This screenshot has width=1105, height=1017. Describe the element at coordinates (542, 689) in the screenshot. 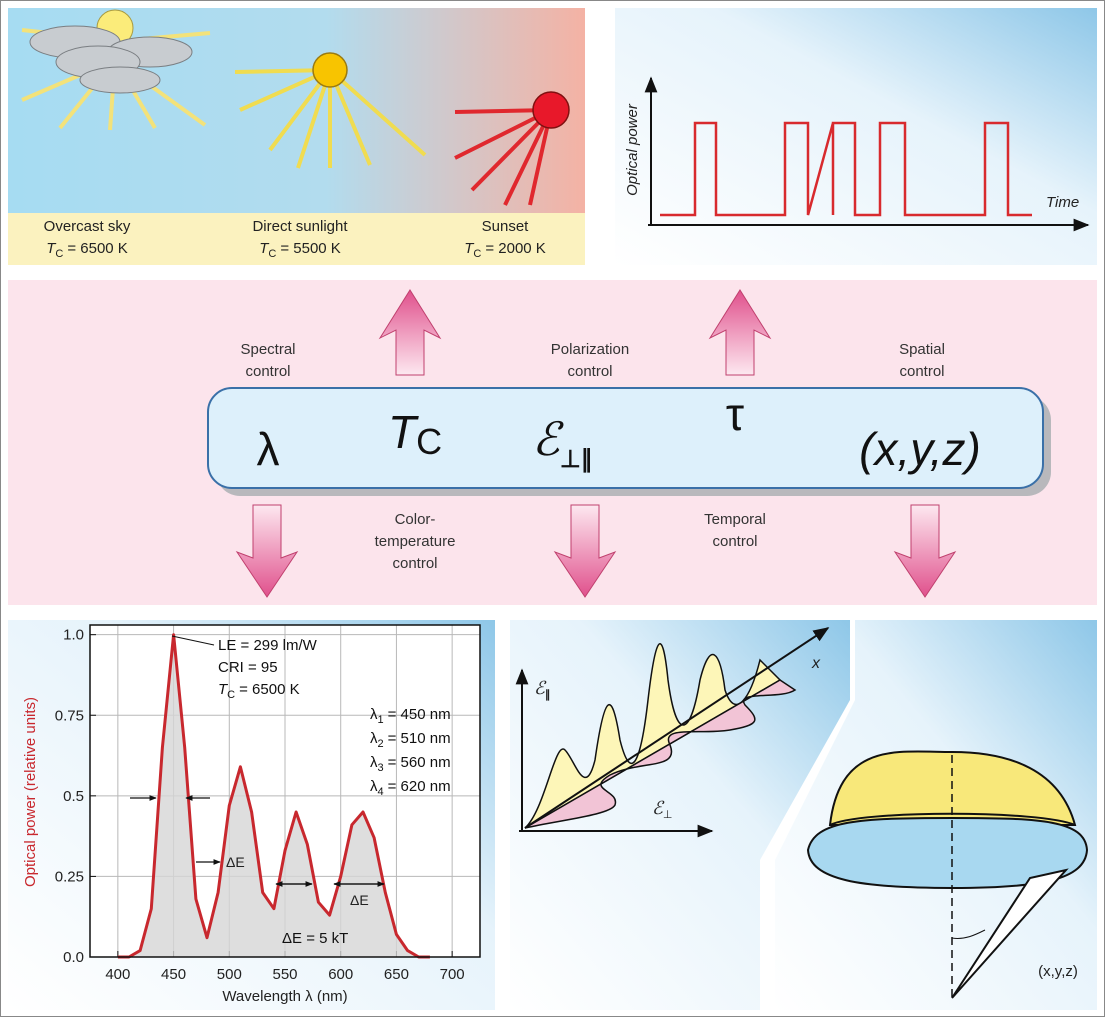

I see `axis-label: ℰ∥` at that location.